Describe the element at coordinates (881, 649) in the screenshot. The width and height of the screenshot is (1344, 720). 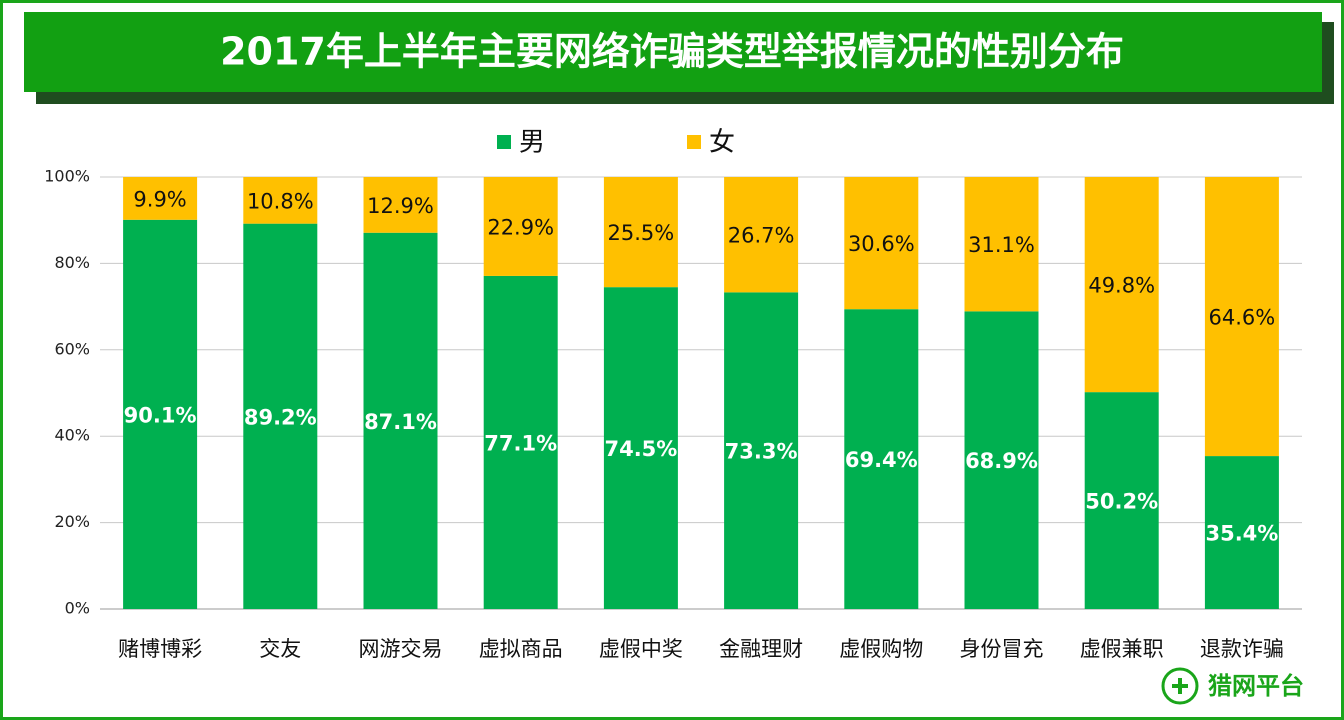
I see `x-tick-label: 虚假购物` at that location.